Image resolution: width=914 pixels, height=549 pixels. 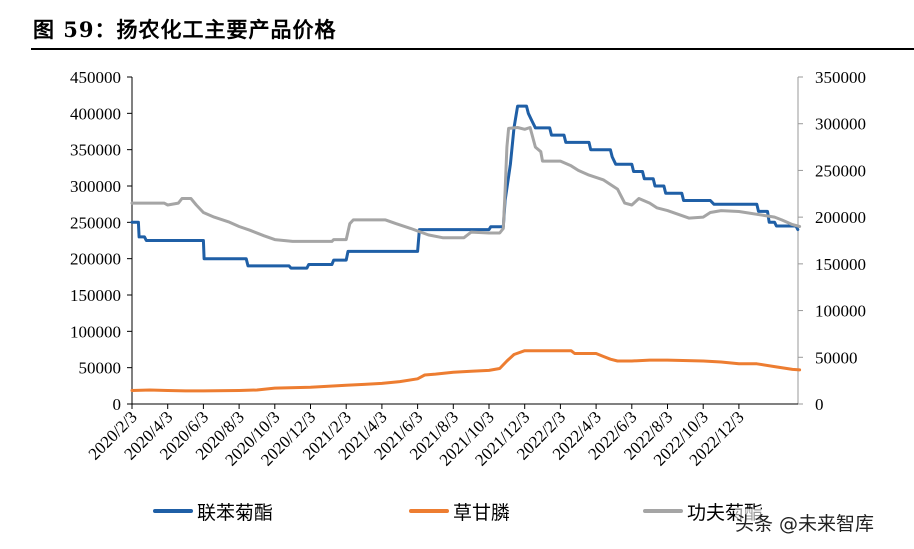 I want to click on series-line, so click(x=466, y=371).